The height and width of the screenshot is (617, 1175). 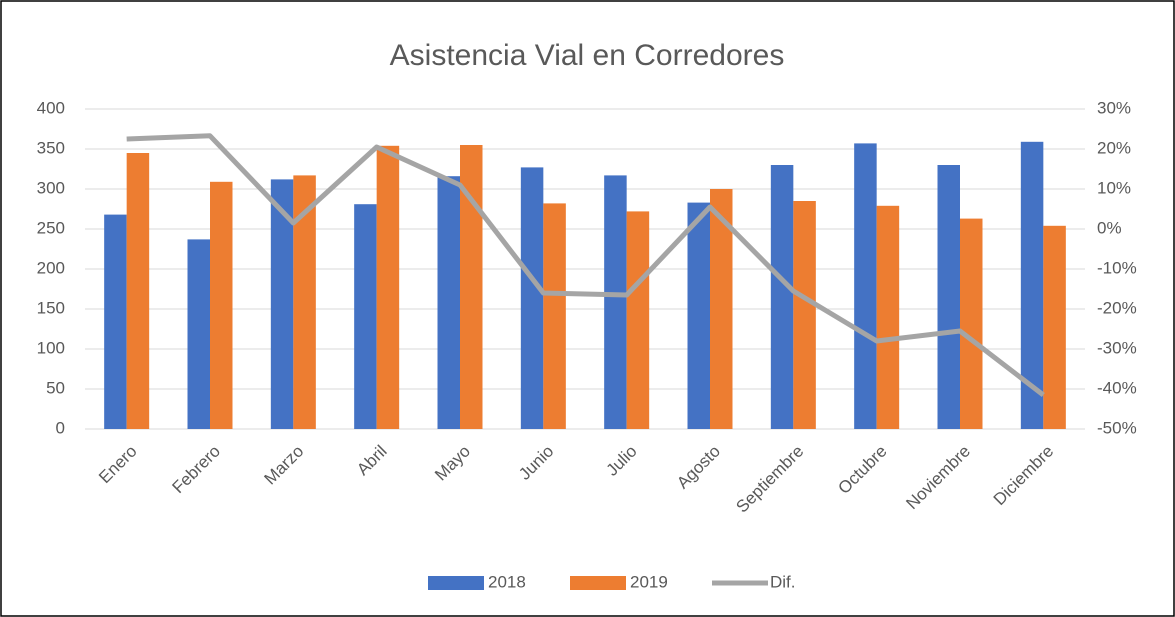 What do you see at coordinates (51, 347) in the screenshot?
I see `y-tick-label: 100` at bounding box center [51, 347].